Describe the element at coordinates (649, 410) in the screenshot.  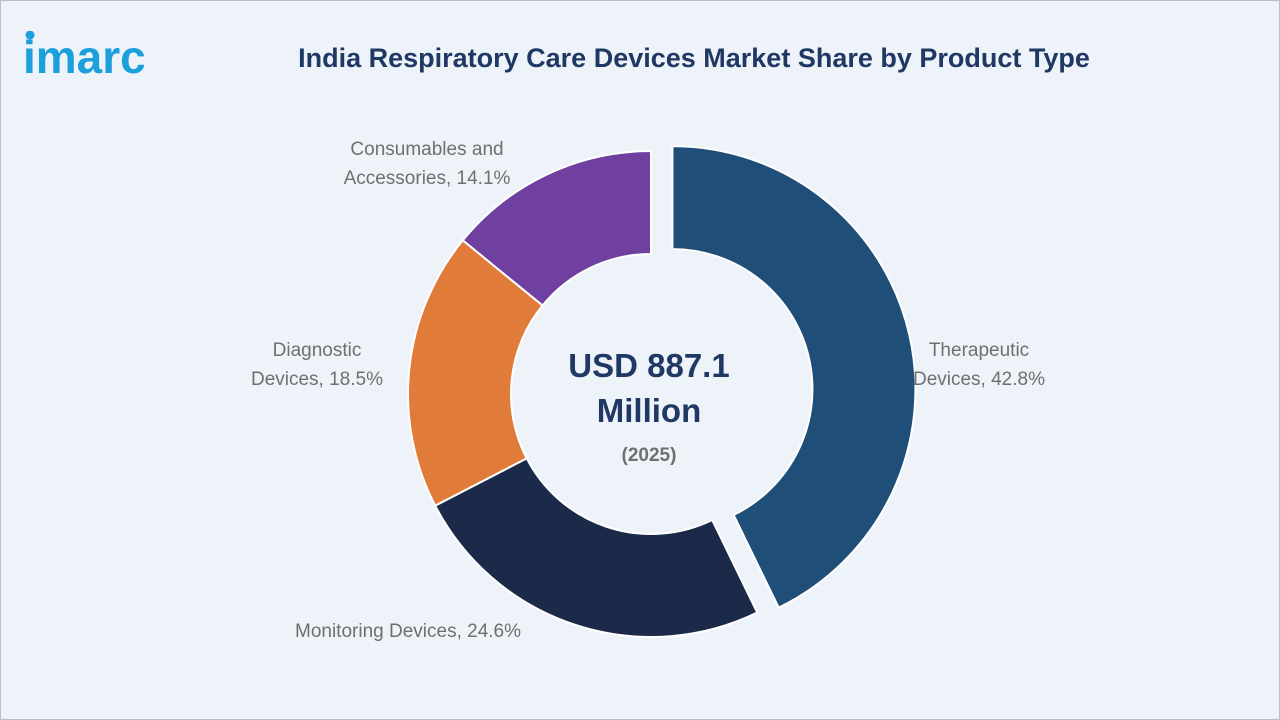
I see `center-unit: Million` at that location.